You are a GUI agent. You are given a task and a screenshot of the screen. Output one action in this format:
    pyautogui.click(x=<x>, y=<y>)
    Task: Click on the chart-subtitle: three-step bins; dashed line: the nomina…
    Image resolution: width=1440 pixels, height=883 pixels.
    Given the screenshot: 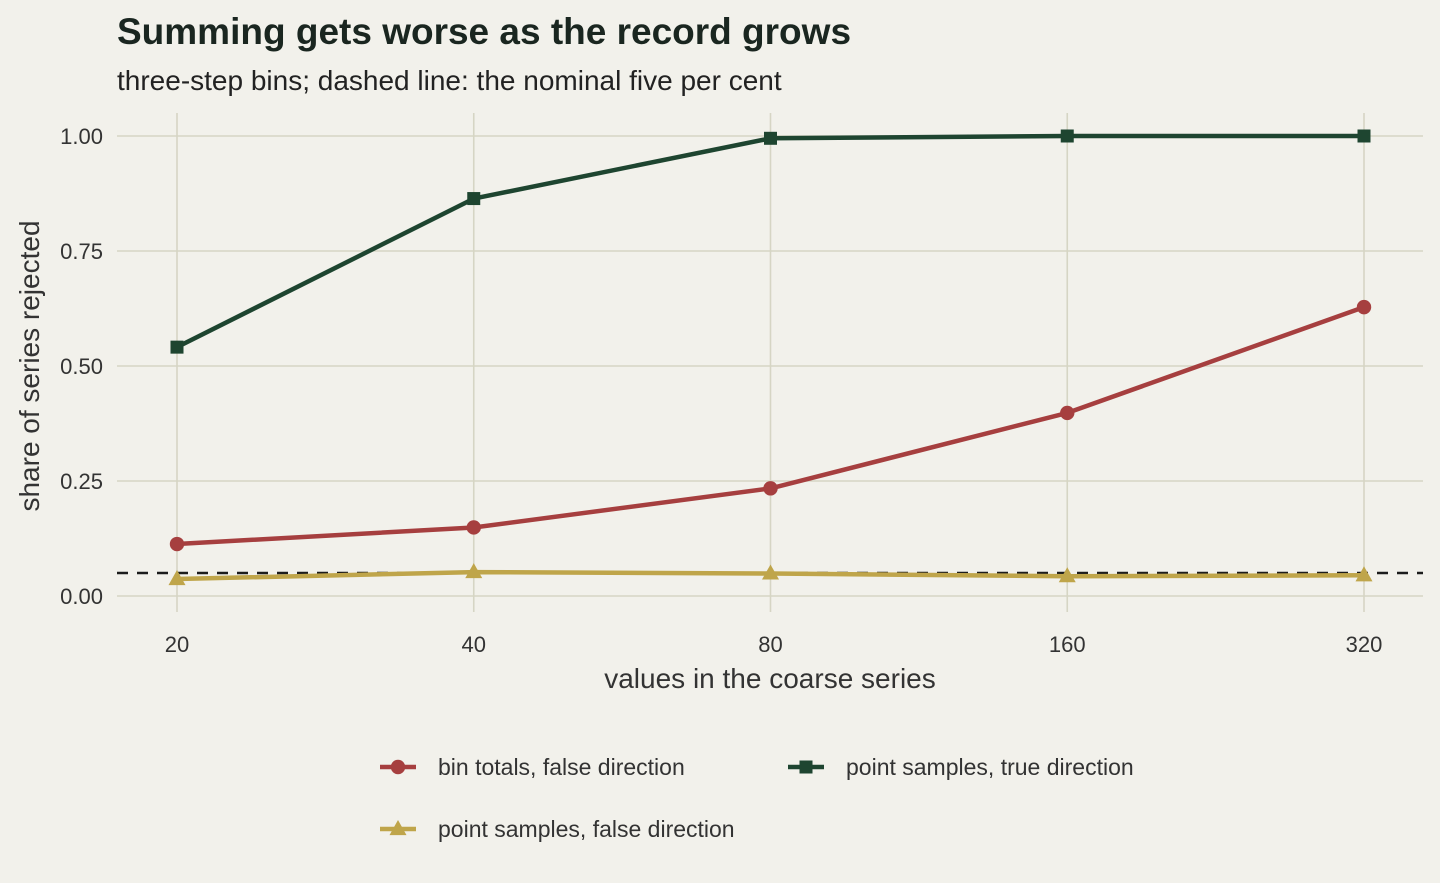 What is the action you would take?
    pyautogui.click(x=449, y=80)
    